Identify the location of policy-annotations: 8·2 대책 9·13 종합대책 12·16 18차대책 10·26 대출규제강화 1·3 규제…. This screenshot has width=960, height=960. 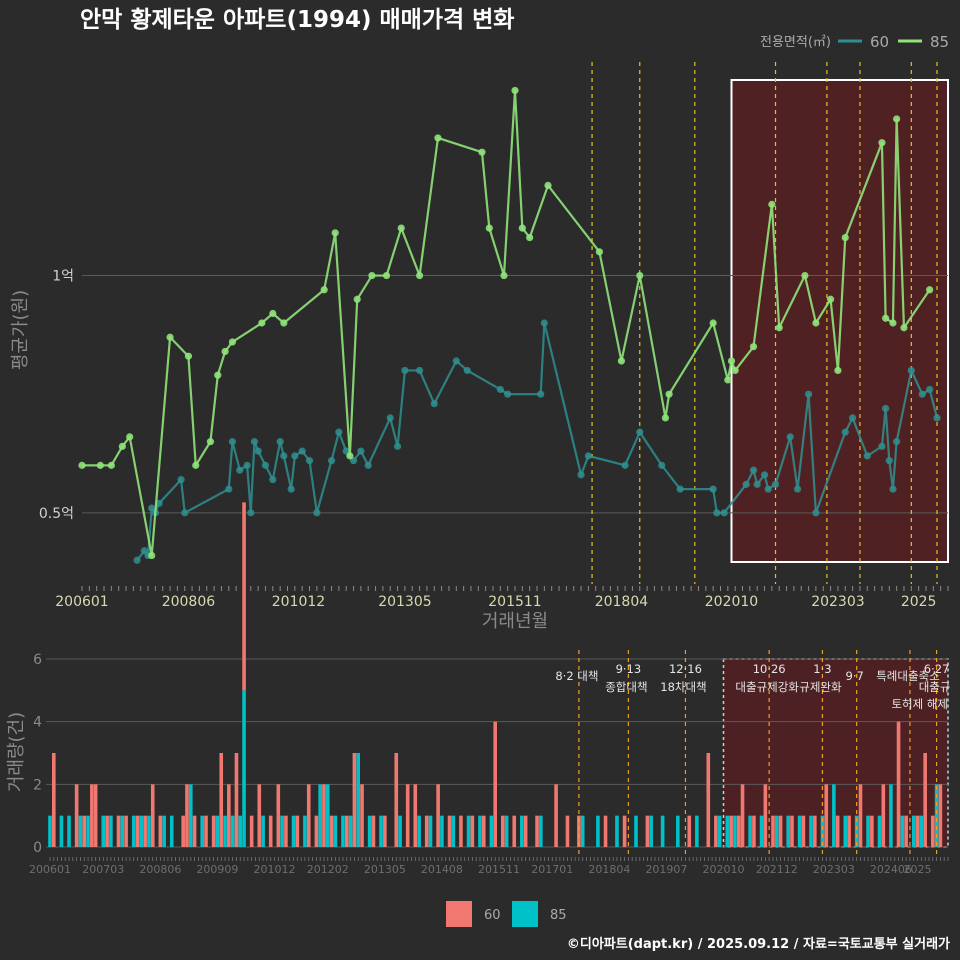
(752, 686).